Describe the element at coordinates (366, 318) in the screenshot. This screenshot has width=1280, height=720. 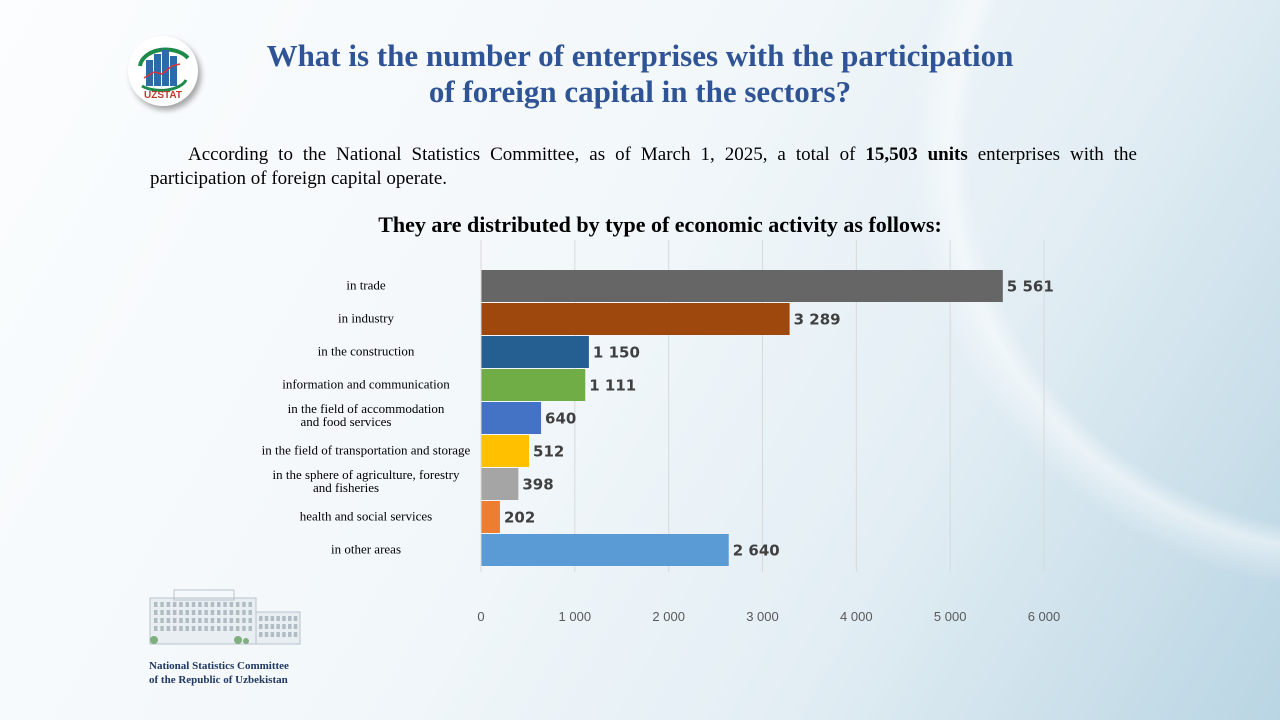
I see `category-label: in industry` at that location.